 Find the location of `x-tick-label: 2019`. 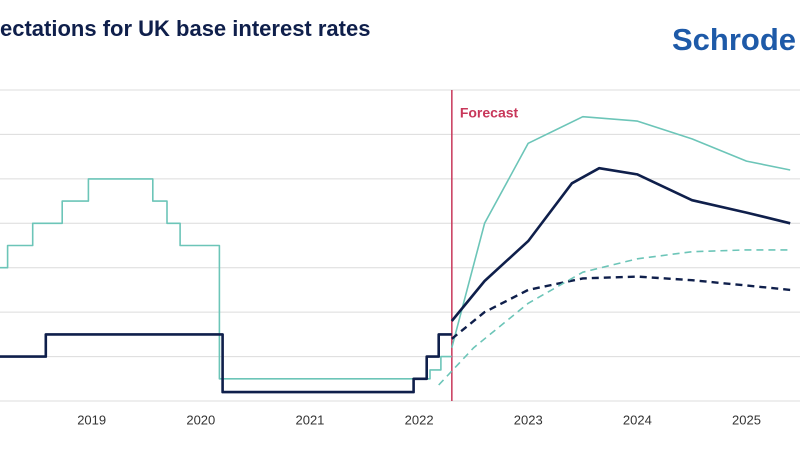

x-tick-label: 2019 is located at coordinates (91, 419).